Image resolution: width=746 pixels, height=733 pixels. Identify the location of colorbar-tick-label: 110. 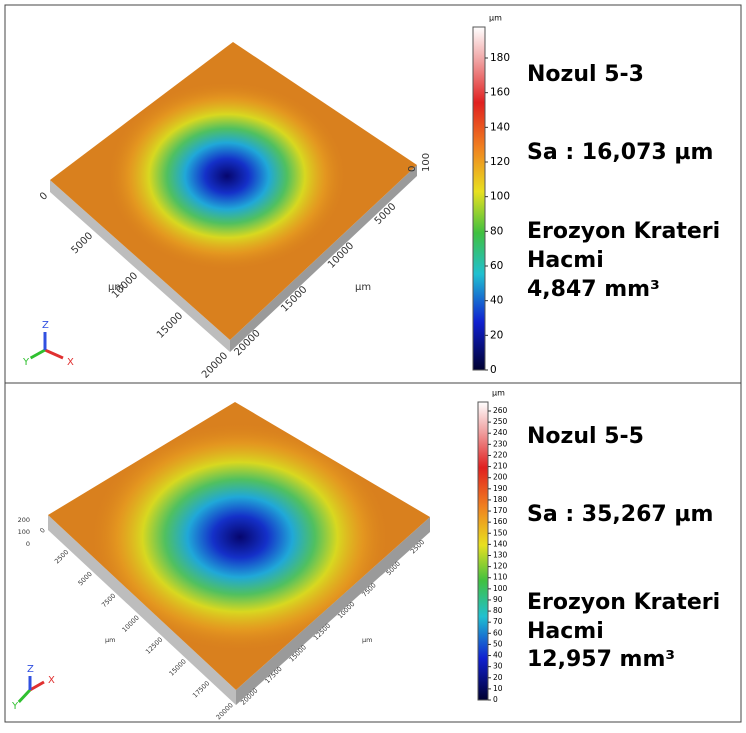
(500, 577).